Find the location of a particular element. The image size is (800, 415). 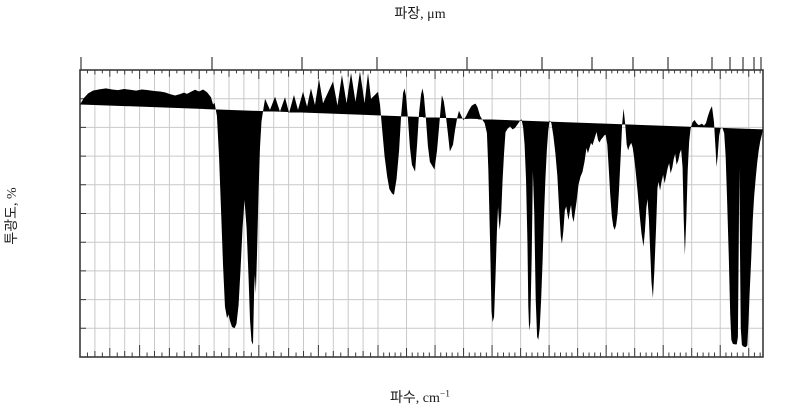

y-axis-title: 투광도, % is located at coordinates (12, 216).